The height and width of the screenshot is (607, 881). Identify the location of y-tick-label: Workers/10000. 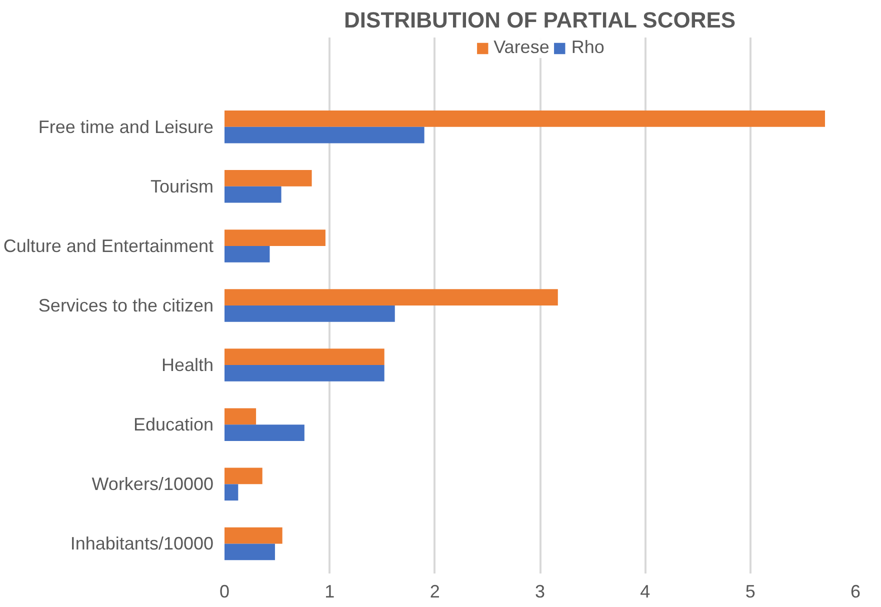
(153, 484).